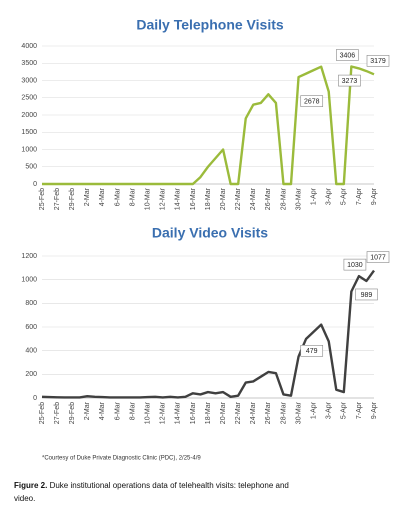 Image resolution: width=400 pixels, height=517 pixels. What do you see at coordinates (29, 98) in the screenshot?
I see `y-tick-label: 2500` at bounding box center [29, 98].